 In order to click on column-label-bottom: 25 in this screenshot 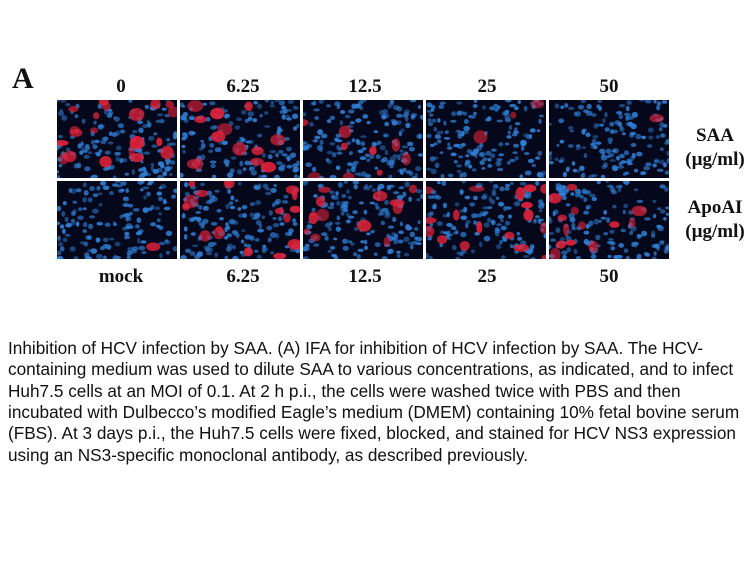, I will do `click(487, 276)`.